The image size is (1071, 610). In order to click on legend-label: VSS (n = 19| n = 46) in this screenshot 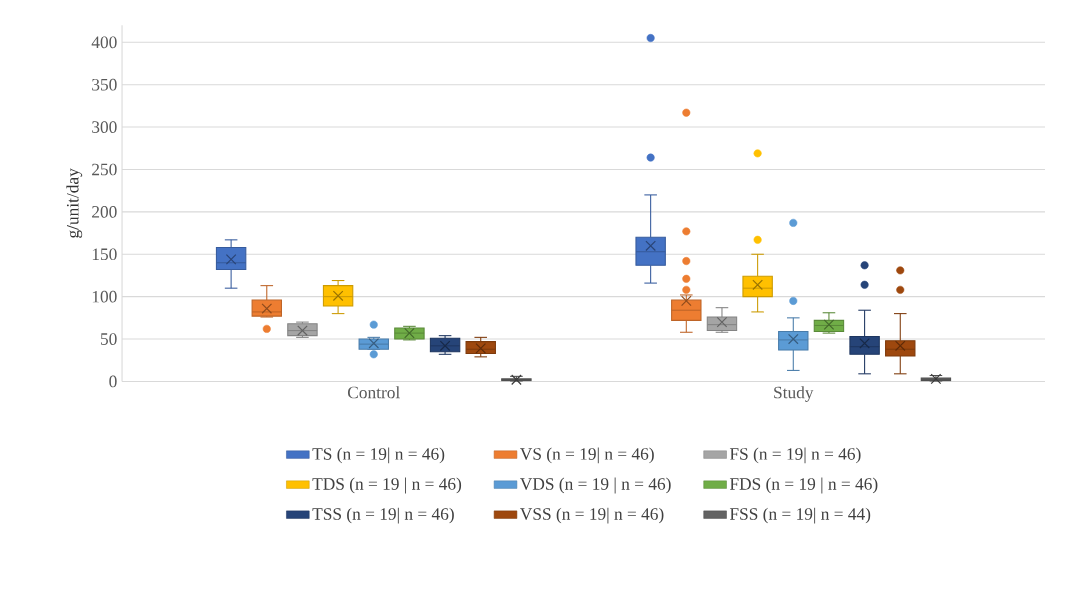, I will do `click(592, 515)`.